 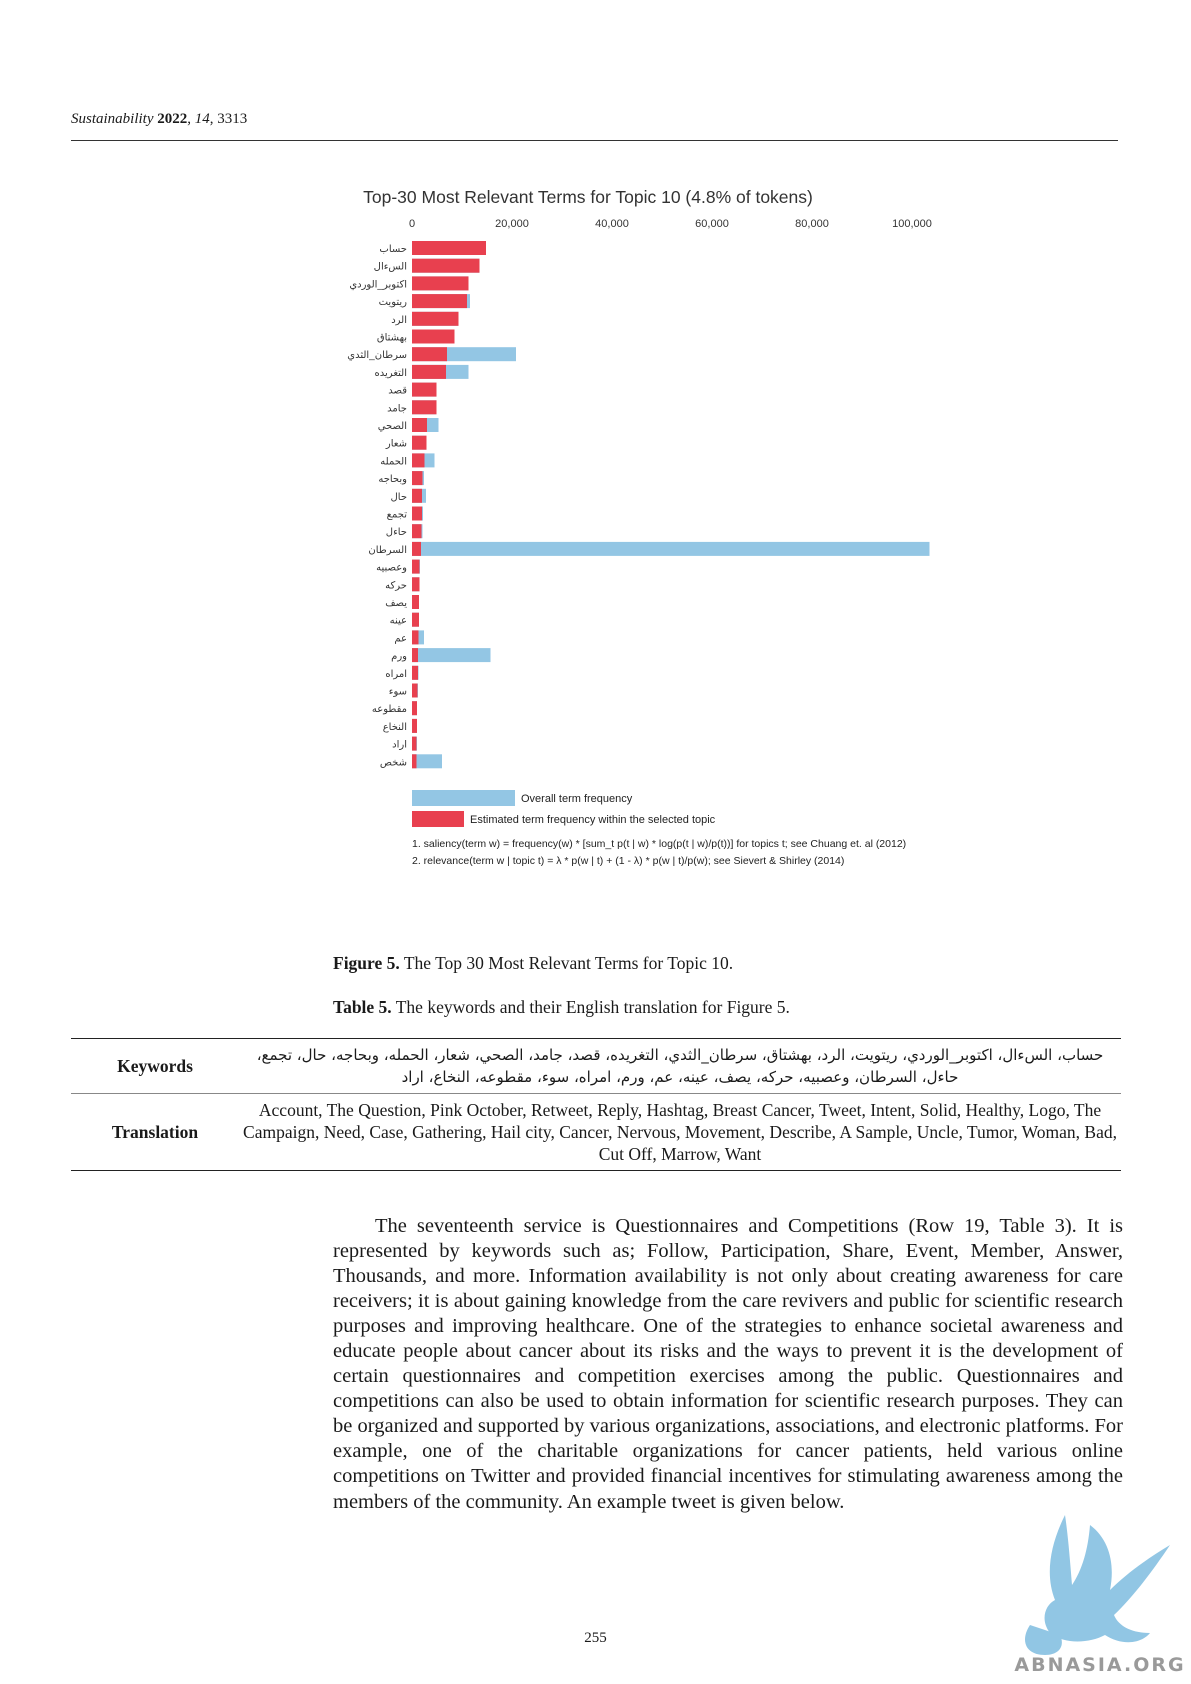 I want to click on category-label: السرطان, so click(x=387, y=550).